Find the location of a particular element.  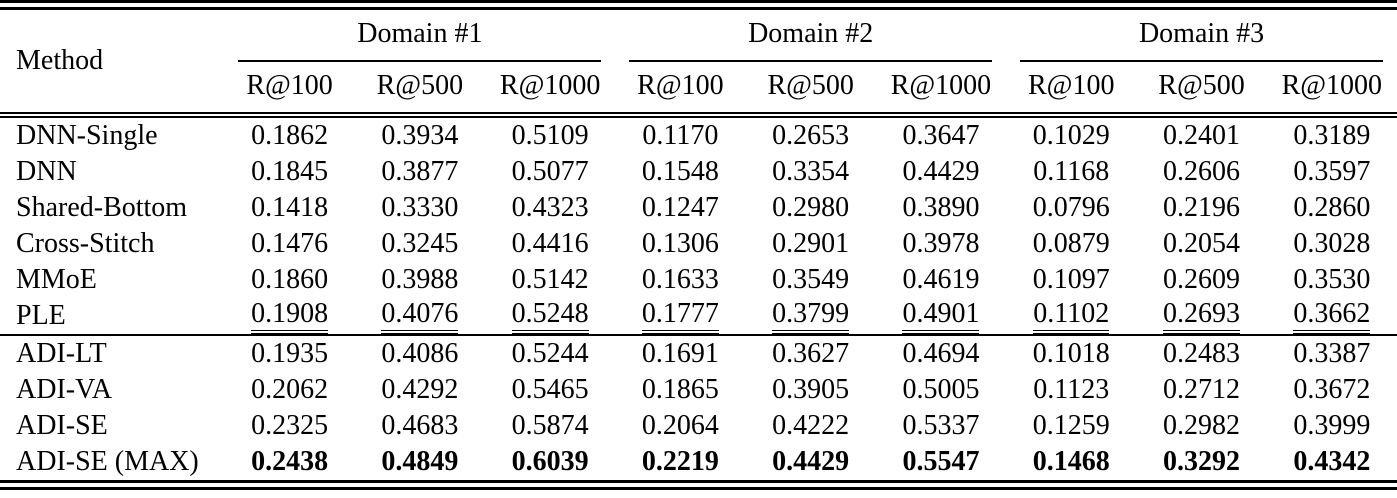

double-underlined-value: 0.1777 is located at coordinates (680, 316).